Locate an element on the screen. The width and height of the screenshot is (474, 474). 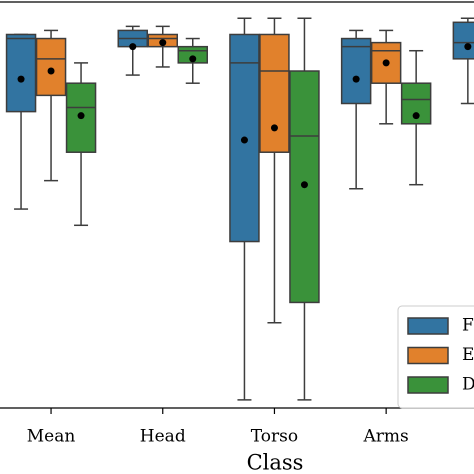
legend: FED is located at coordinates (435, 357).